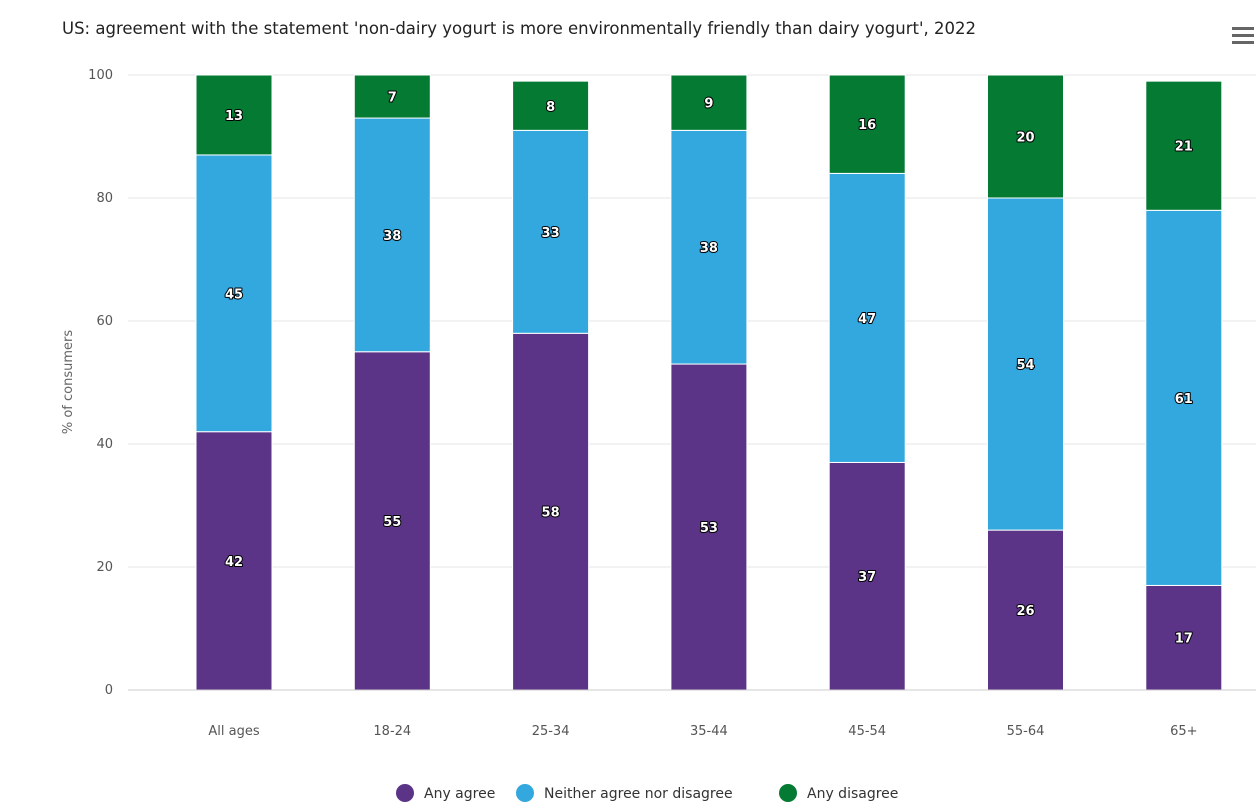  I want to click on y-tick-label: 40, so click(104, 444).